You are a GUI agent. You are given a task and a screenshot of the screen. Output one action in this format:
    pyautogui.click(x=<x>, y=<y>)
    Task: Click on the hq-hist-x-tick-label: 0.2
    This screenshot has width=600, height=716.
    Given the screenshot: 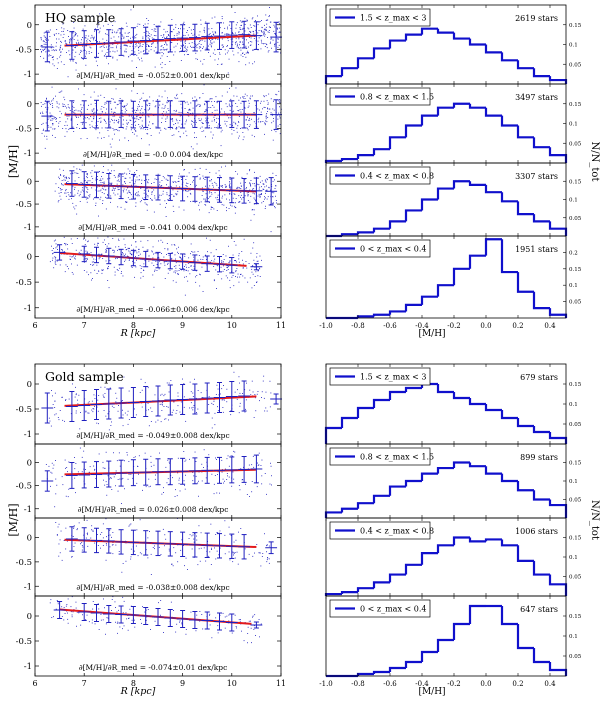 What is the action you would take?
    pyautogui.click(x=517, y=326)
    